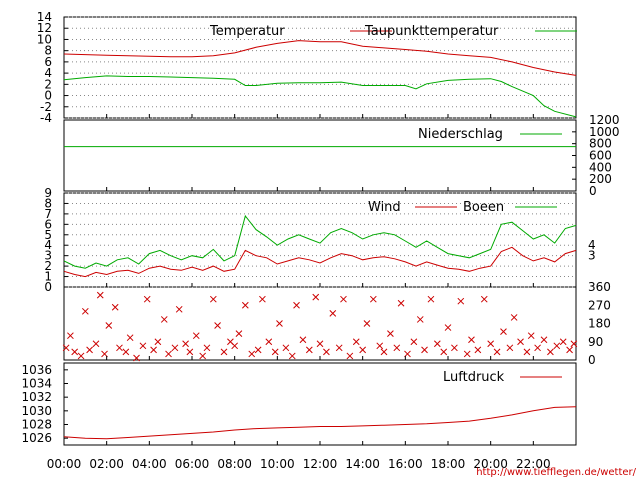  Describe the element at coordinates (46, 118) in the screenshot. I see `temperature-y-tick: -4` at that location.